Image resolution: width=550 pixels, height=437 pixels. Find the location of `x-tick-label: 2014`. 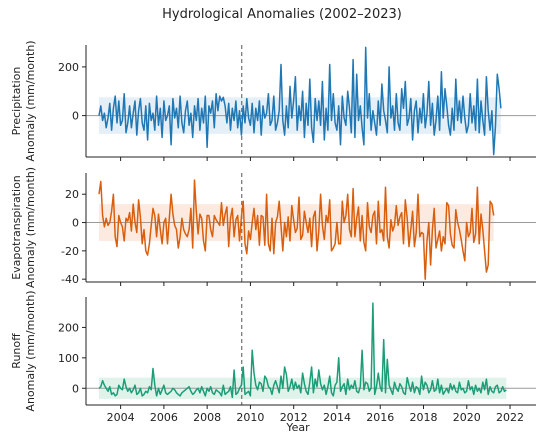

x-tick-label: 2014 is located at coordinates (337, 417).